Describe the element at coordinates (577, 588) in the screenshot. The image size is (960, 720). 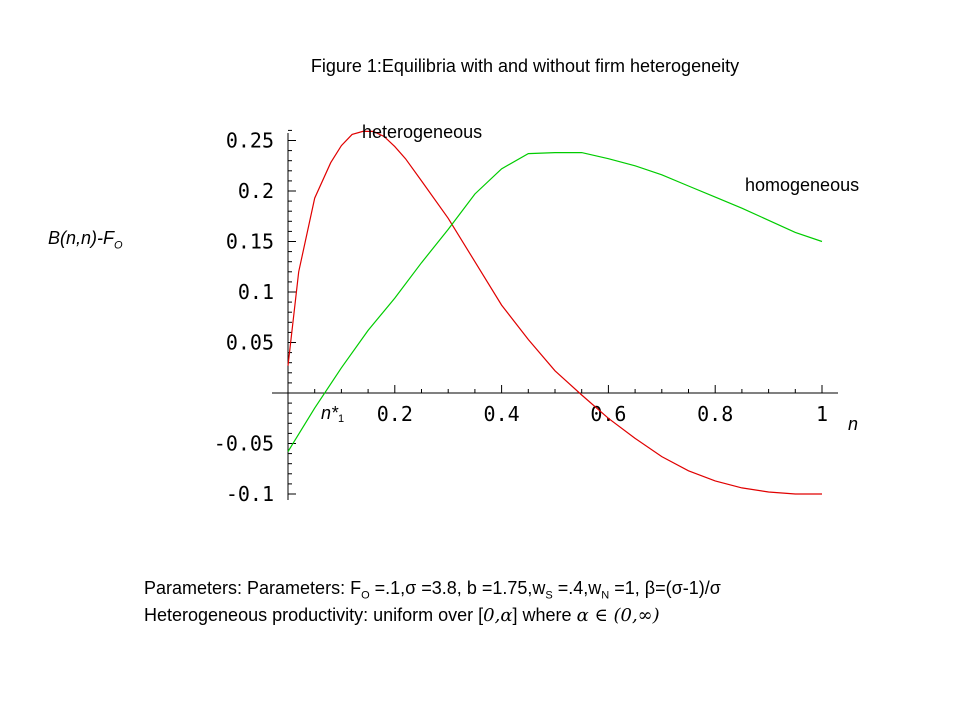
I see `params-text-3: =.4,w` at that location.